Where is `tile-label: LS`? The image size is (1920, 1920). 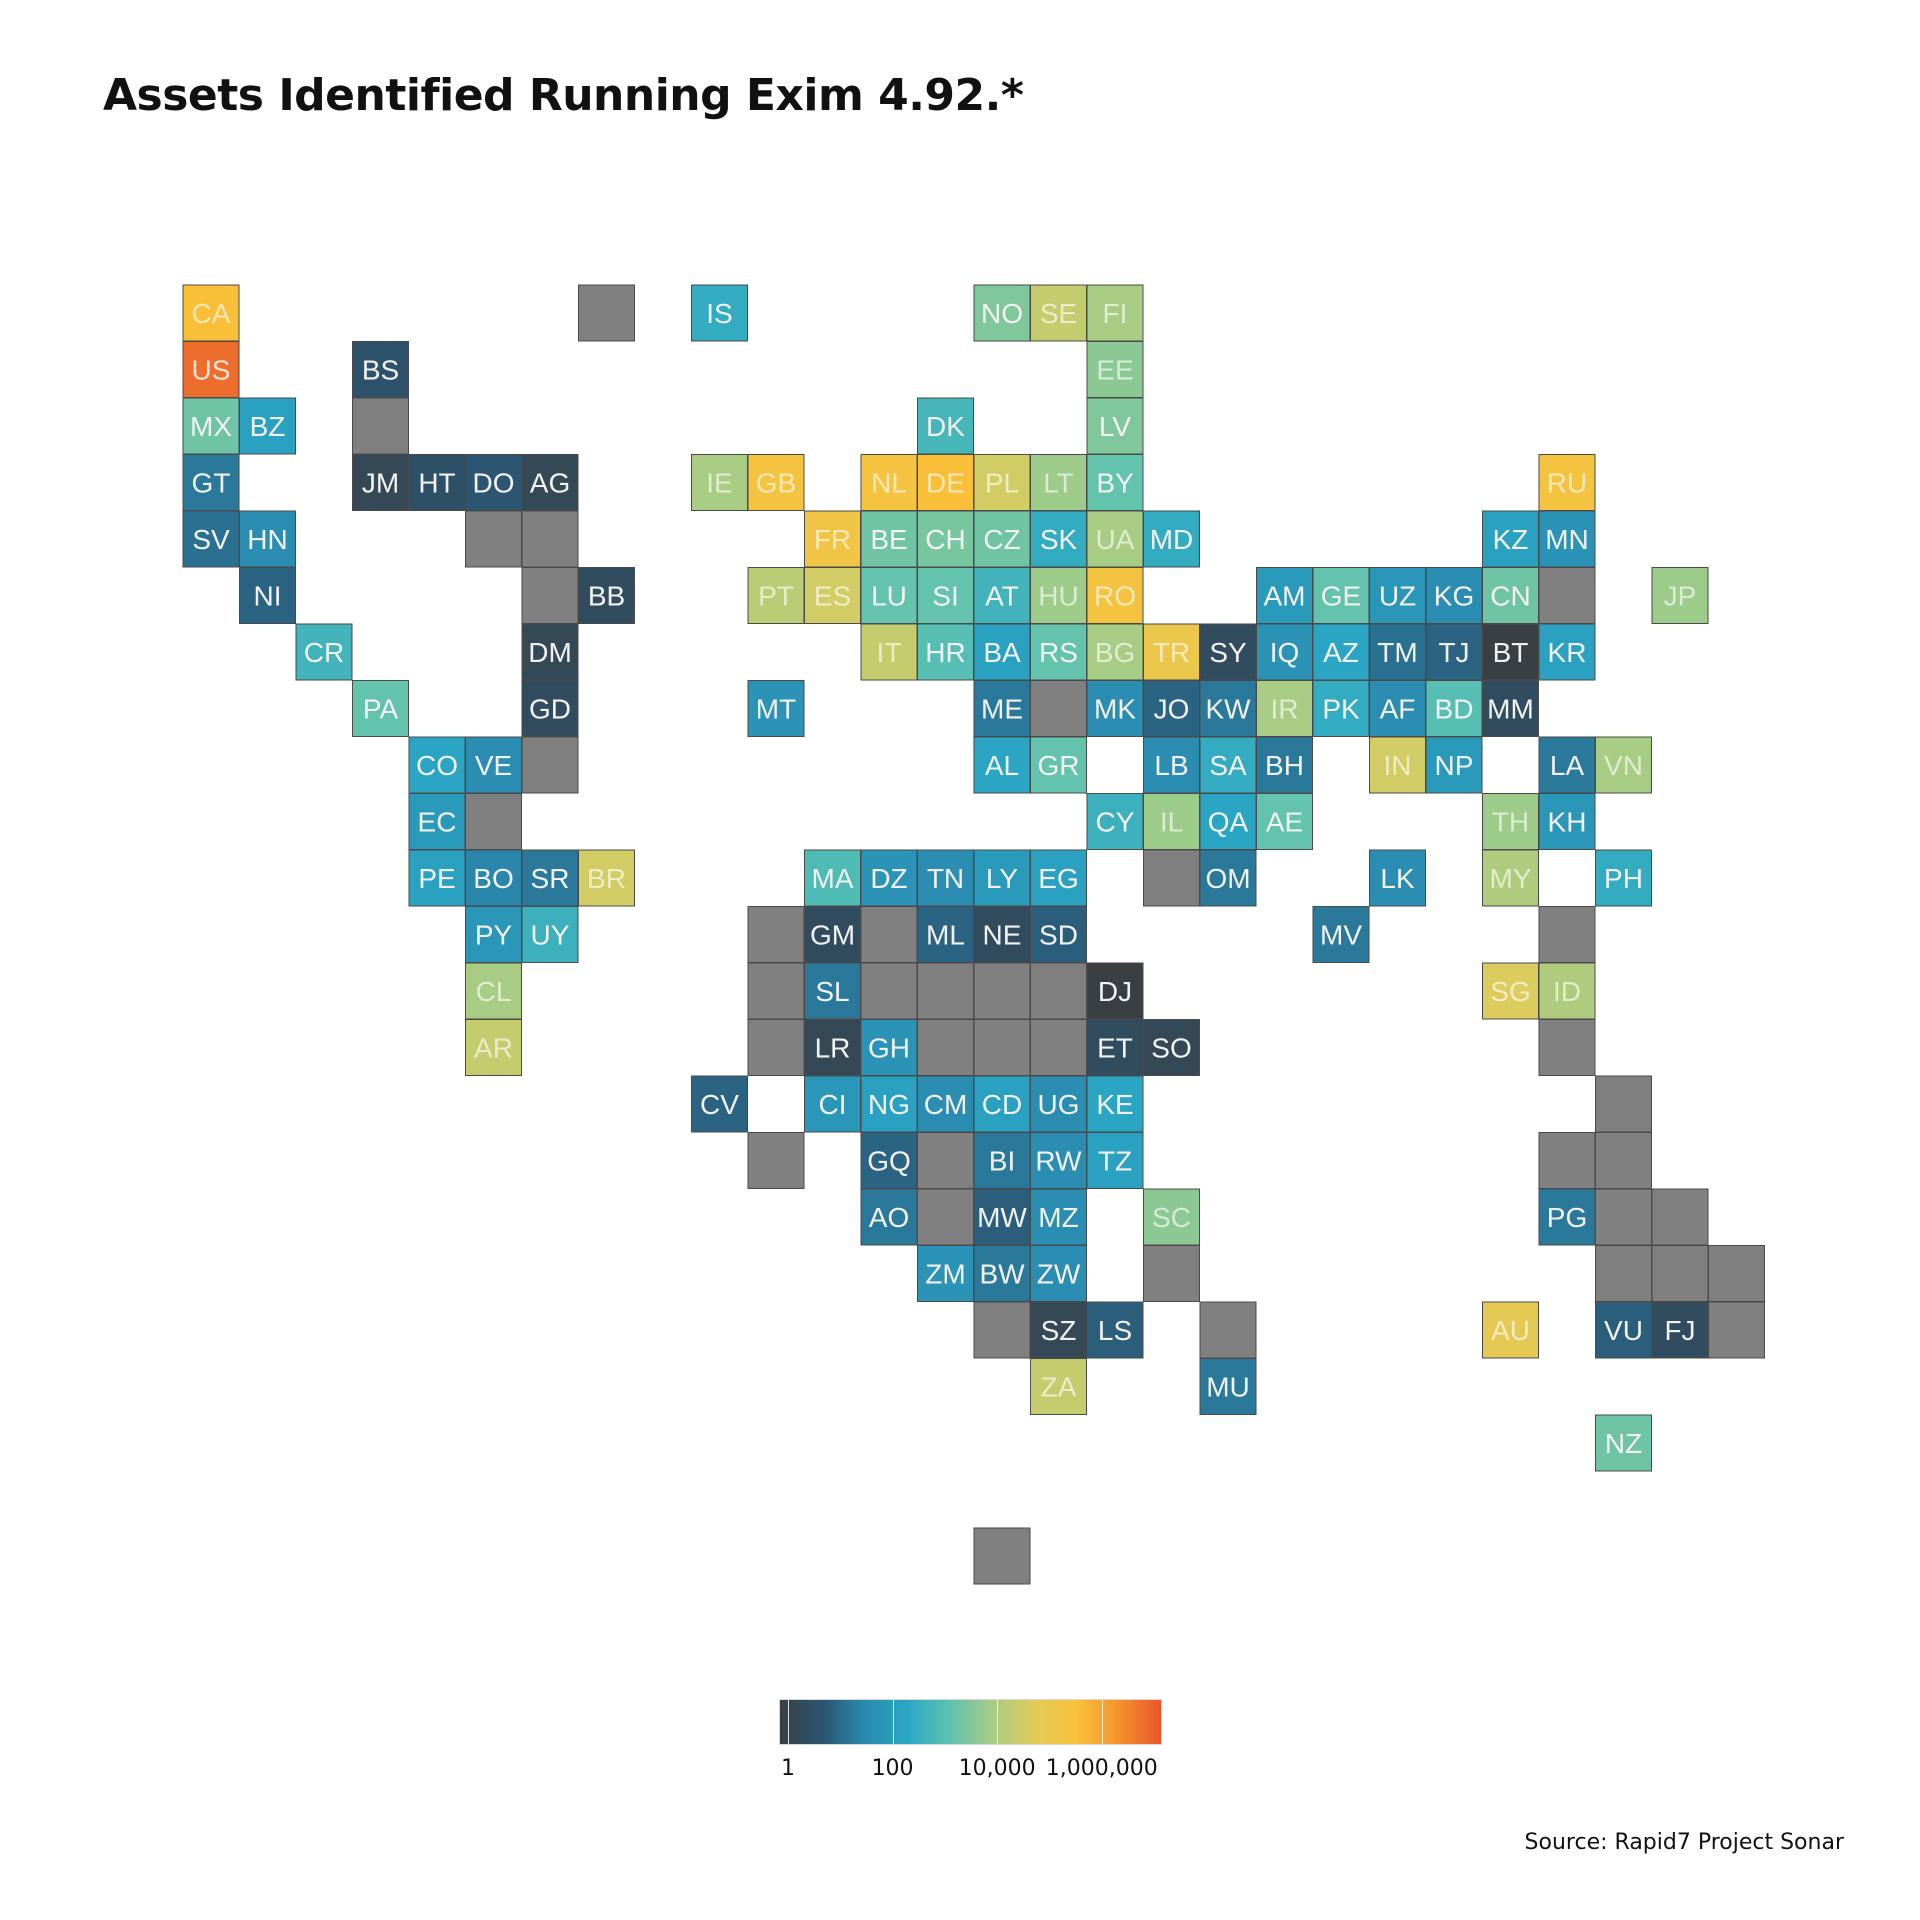
tile-label: LS is located at coordinates (1115, 1330).